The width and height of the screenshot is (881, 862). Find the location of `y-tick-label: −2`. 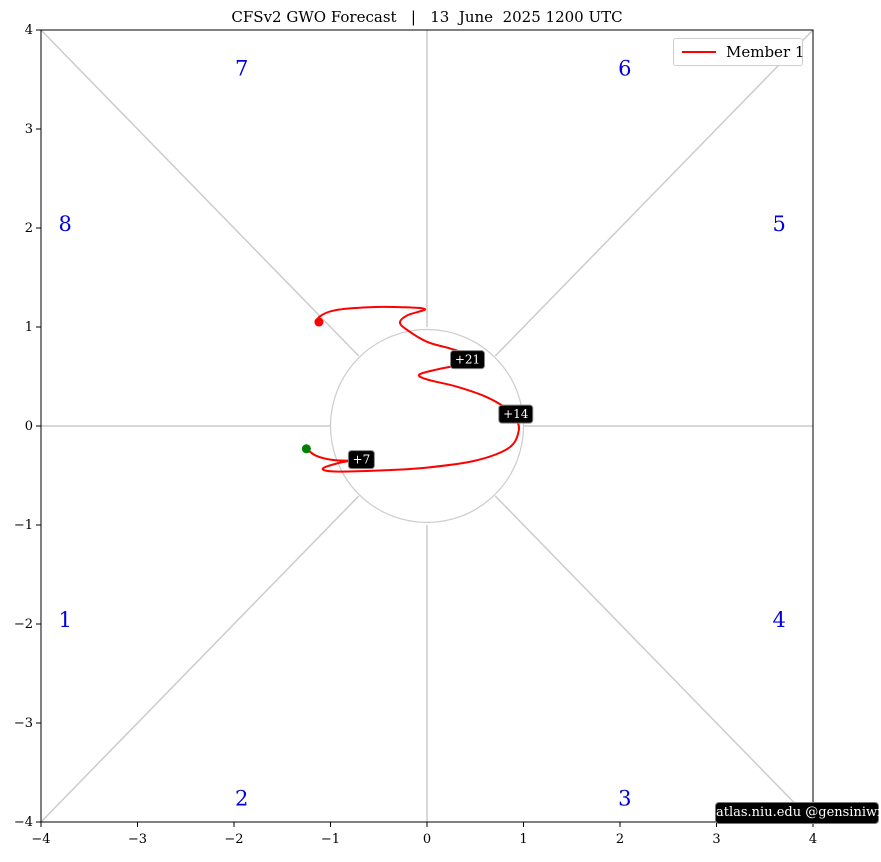

y-tick-label: −2 is located at coordinates (23, 624).